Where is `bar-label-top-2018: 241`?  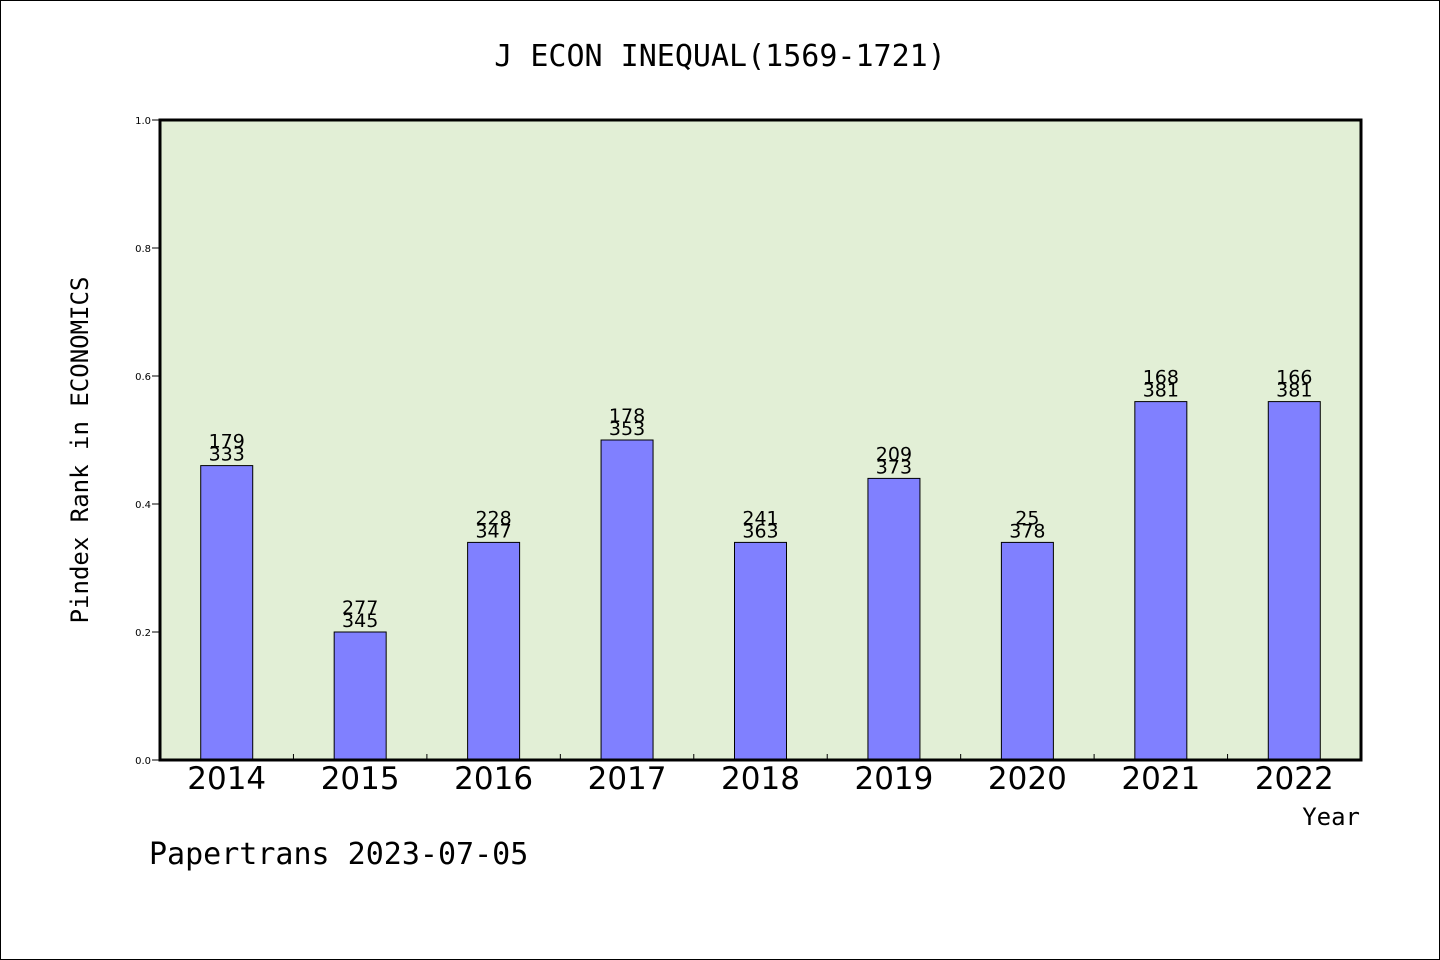 bar-label-top-2018: 241 is located at coordinates (760, 518).